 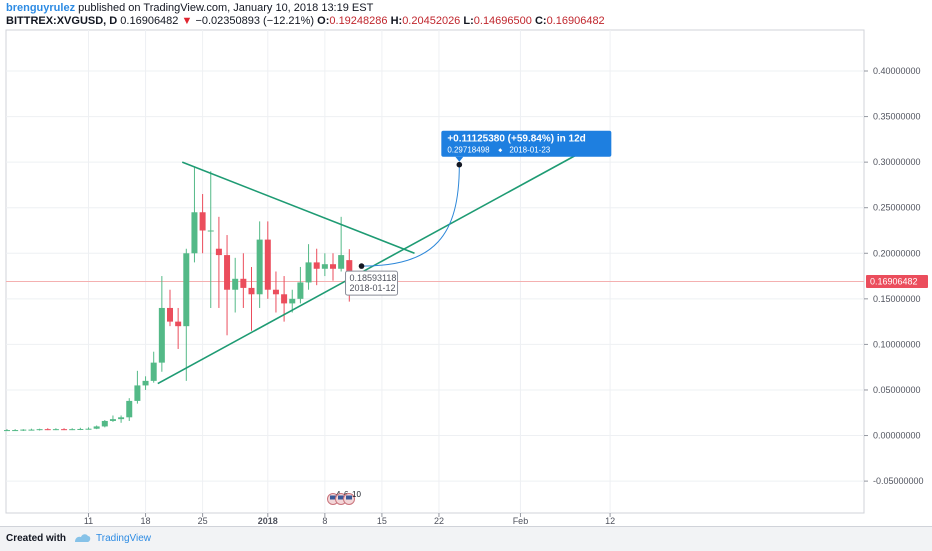 I want to click on y-tick-label: 0.40000000, so click(x=897, y=71).